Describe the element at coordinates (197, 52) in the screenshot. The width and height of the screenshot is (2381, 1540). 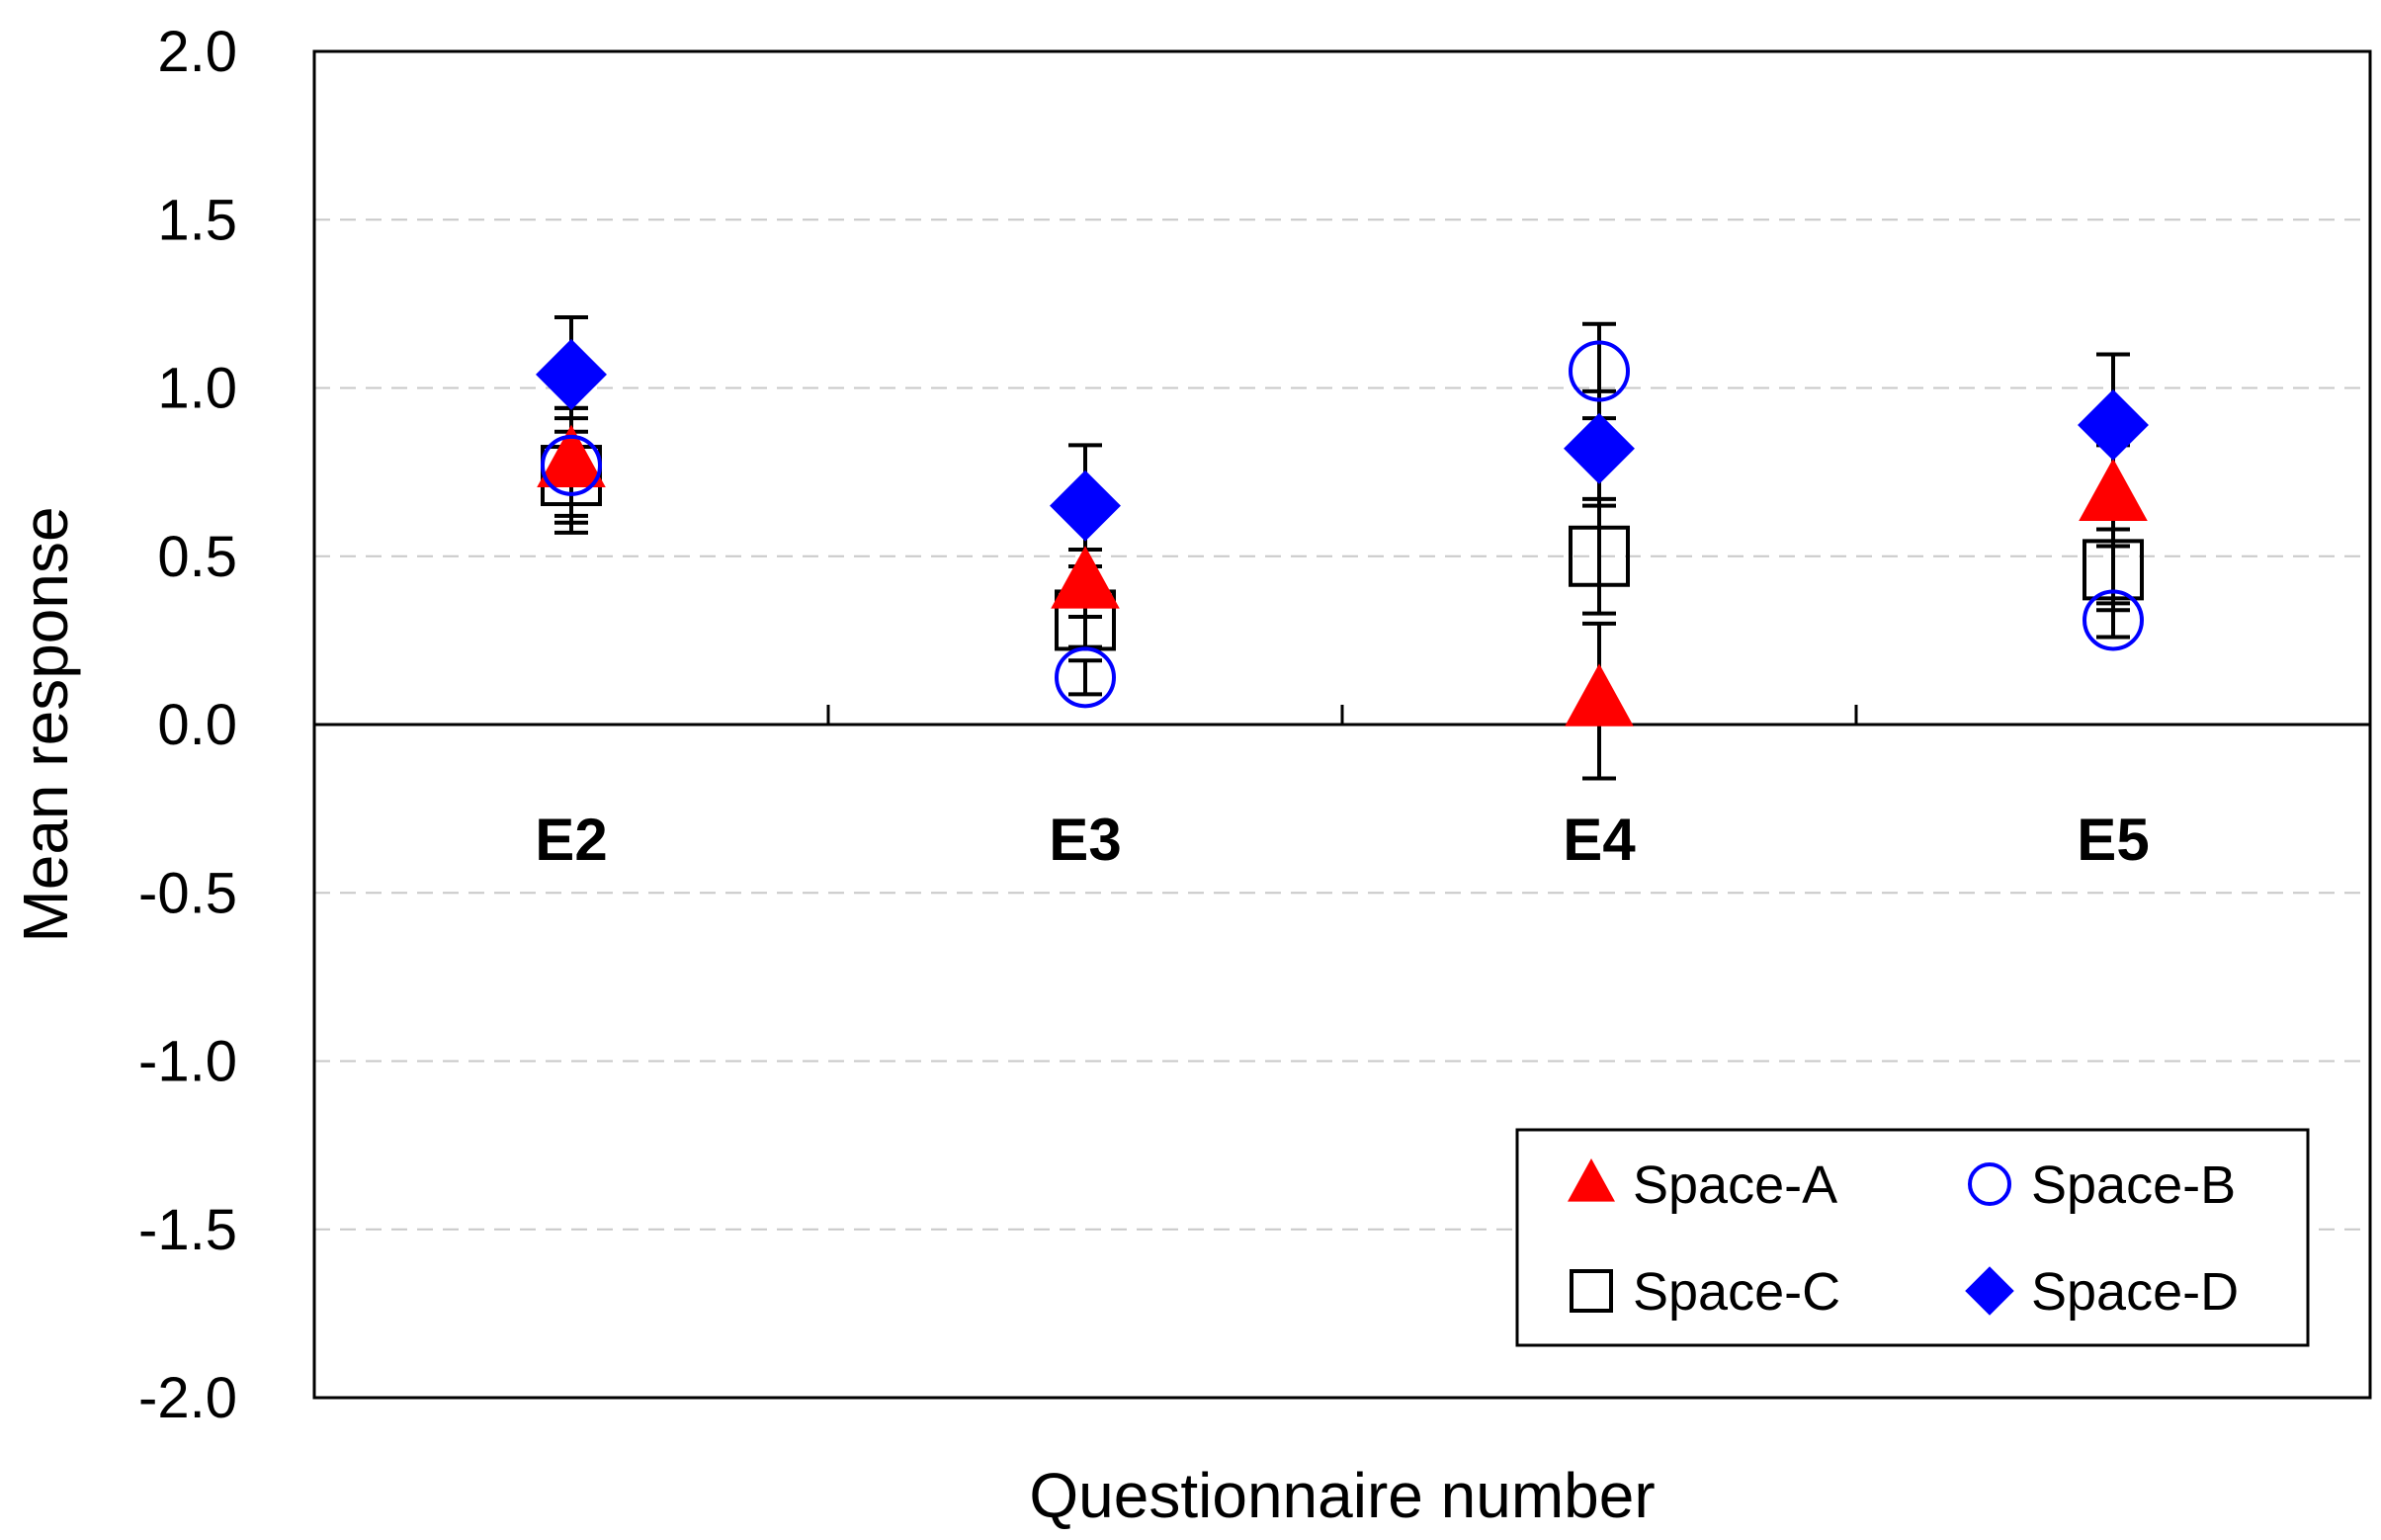
I see `y-tick-label: 2.0` at that location.